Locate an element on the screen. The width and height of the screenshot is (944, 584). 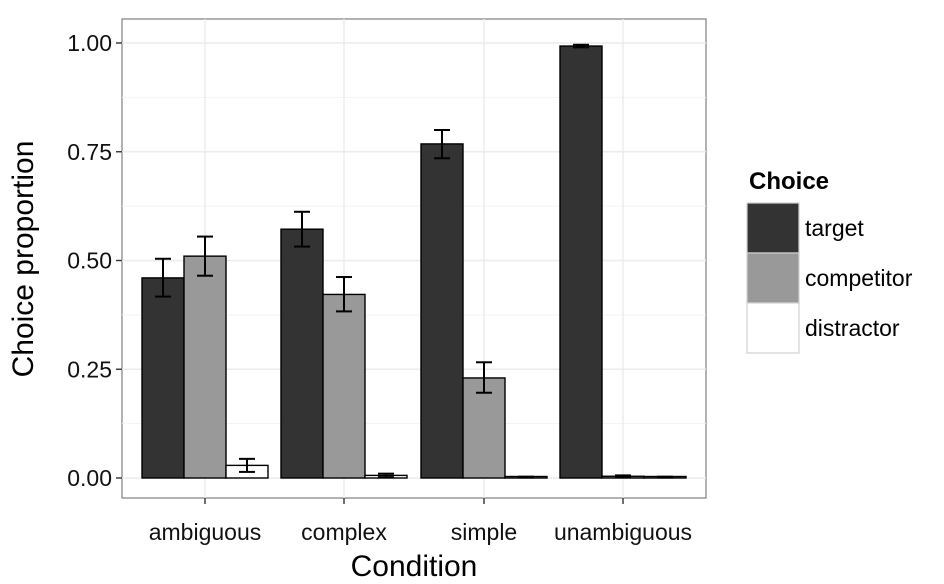
bar-target-ambiguous is located at coordinates (163, 378).